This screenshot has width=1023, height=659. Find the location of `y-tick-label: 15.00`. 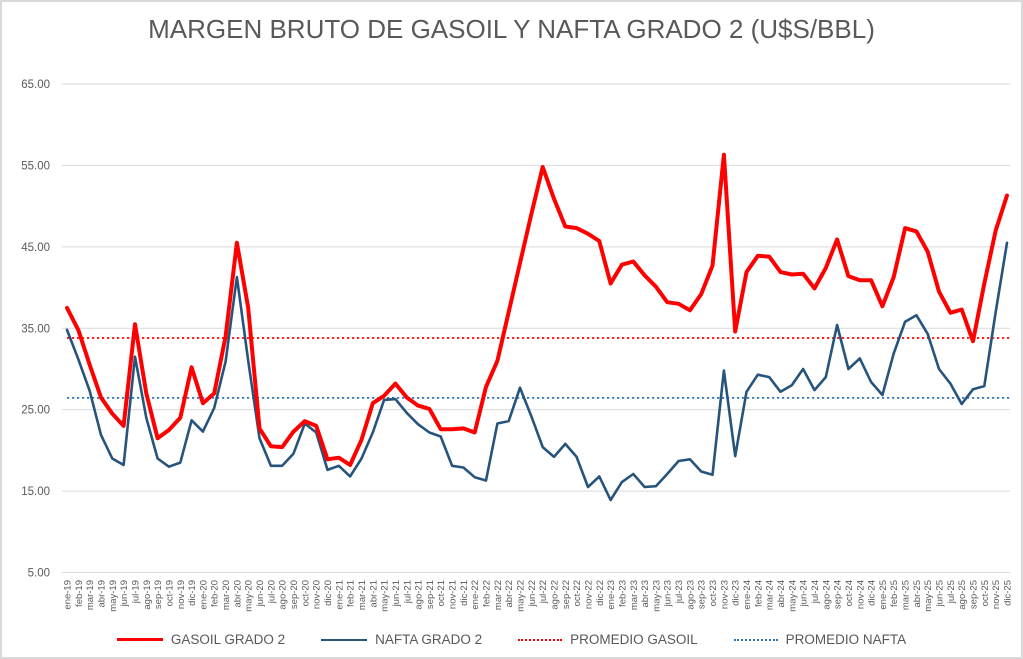

y-tick-label: 15.00 is located at coordinates (35, 492).